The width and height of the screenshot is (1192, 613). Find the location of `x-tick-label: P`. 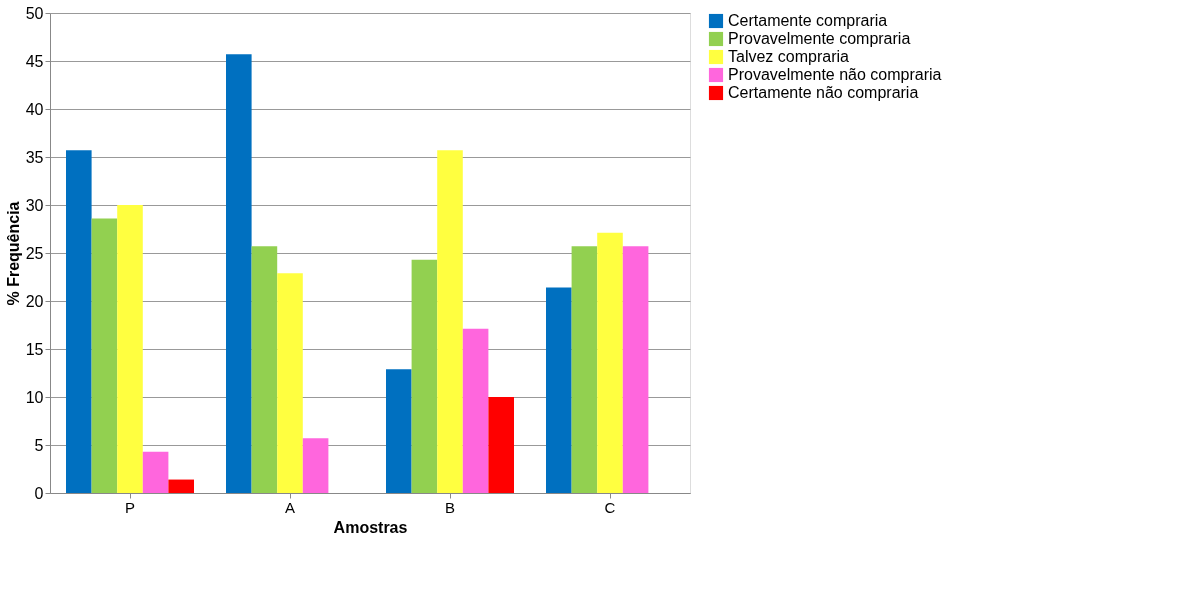

x-tick-label: P is located at coordinates (130, 507).